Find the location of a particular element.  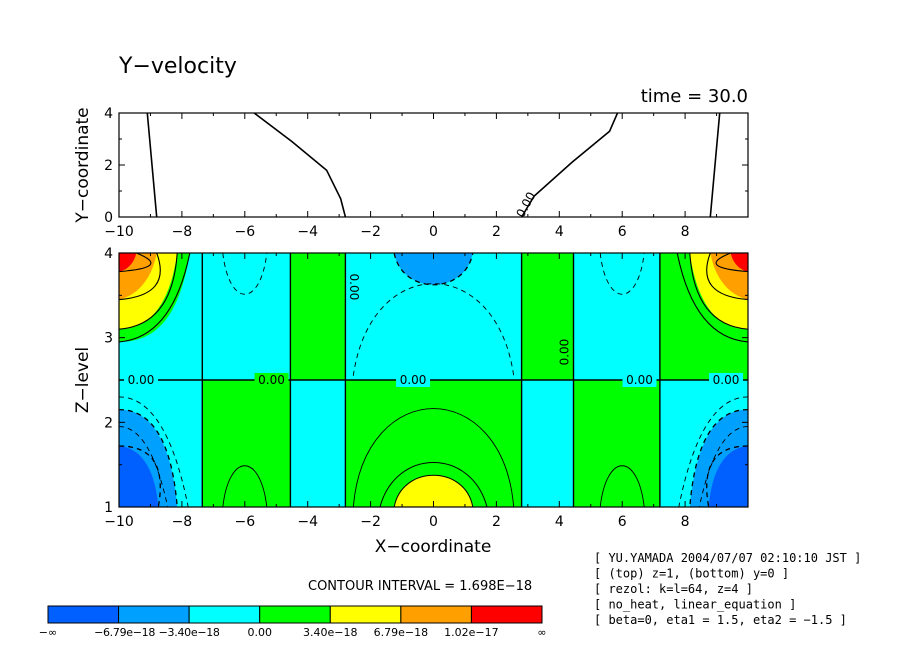

bottom-x-tick-label: −10 is located at coordinates (119, 522).